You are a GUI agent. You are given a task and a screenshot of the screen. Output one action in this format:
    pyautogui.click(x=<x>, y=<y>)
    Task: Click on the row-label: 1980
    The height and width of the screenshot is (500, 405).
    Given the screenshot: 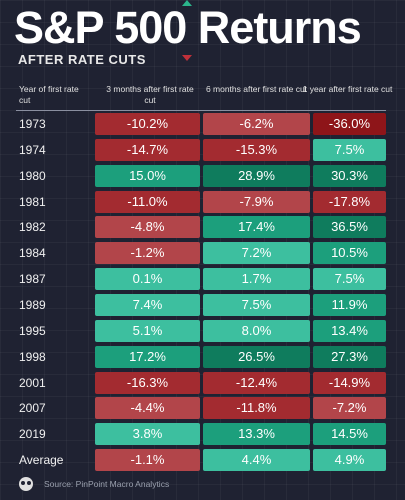 What is the action you would take?
    pyautogui.click(x=32, y=175)
    